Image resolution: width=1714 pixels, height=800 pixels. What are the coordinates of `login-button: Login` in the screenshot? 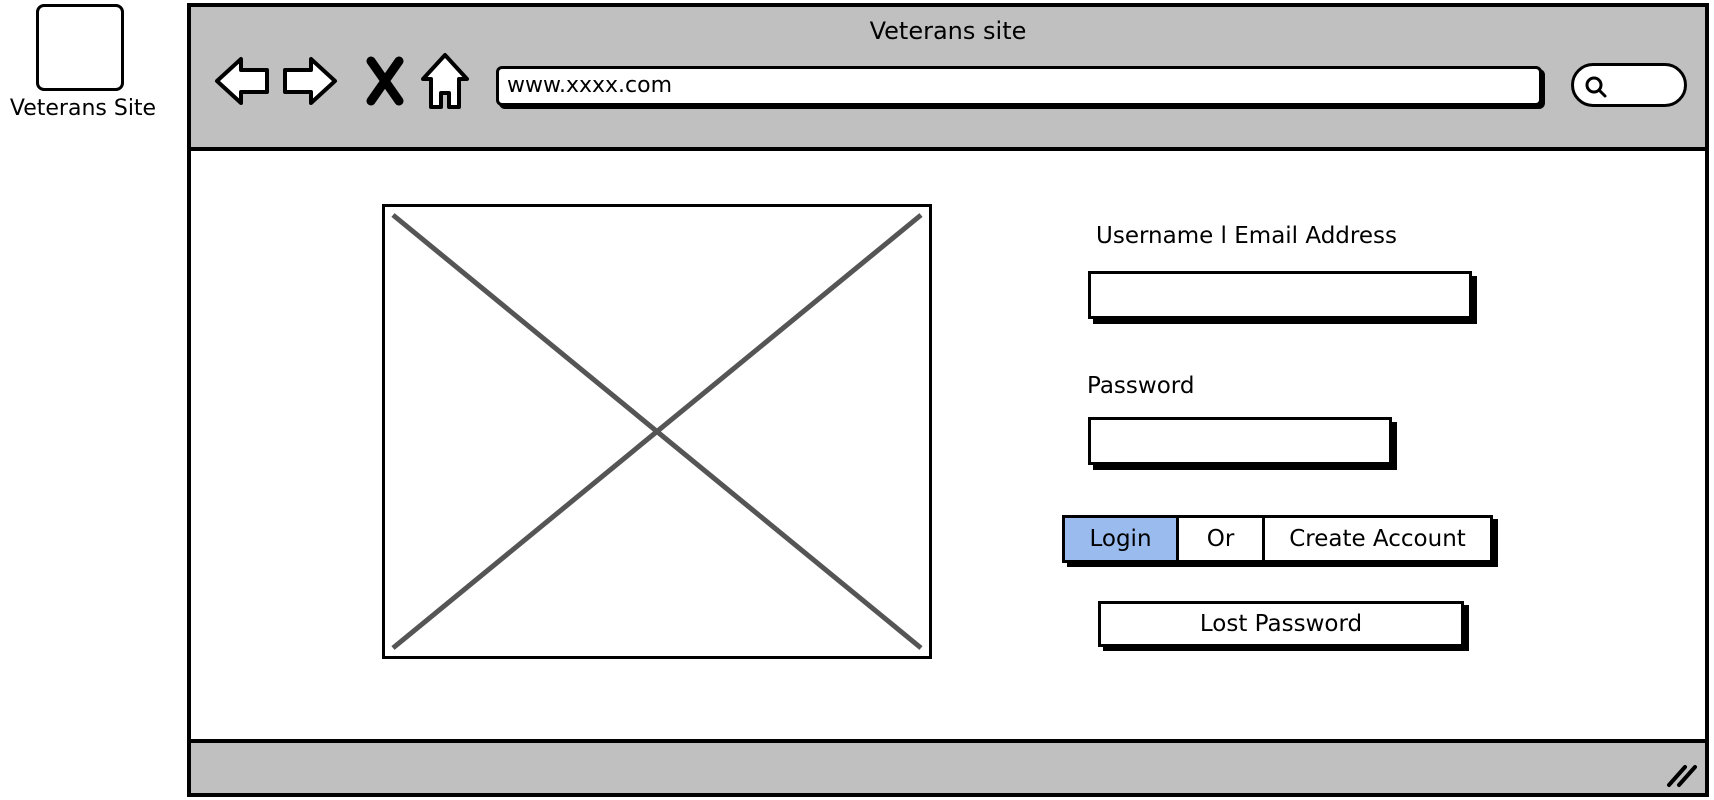 It's located at (1120, 539).